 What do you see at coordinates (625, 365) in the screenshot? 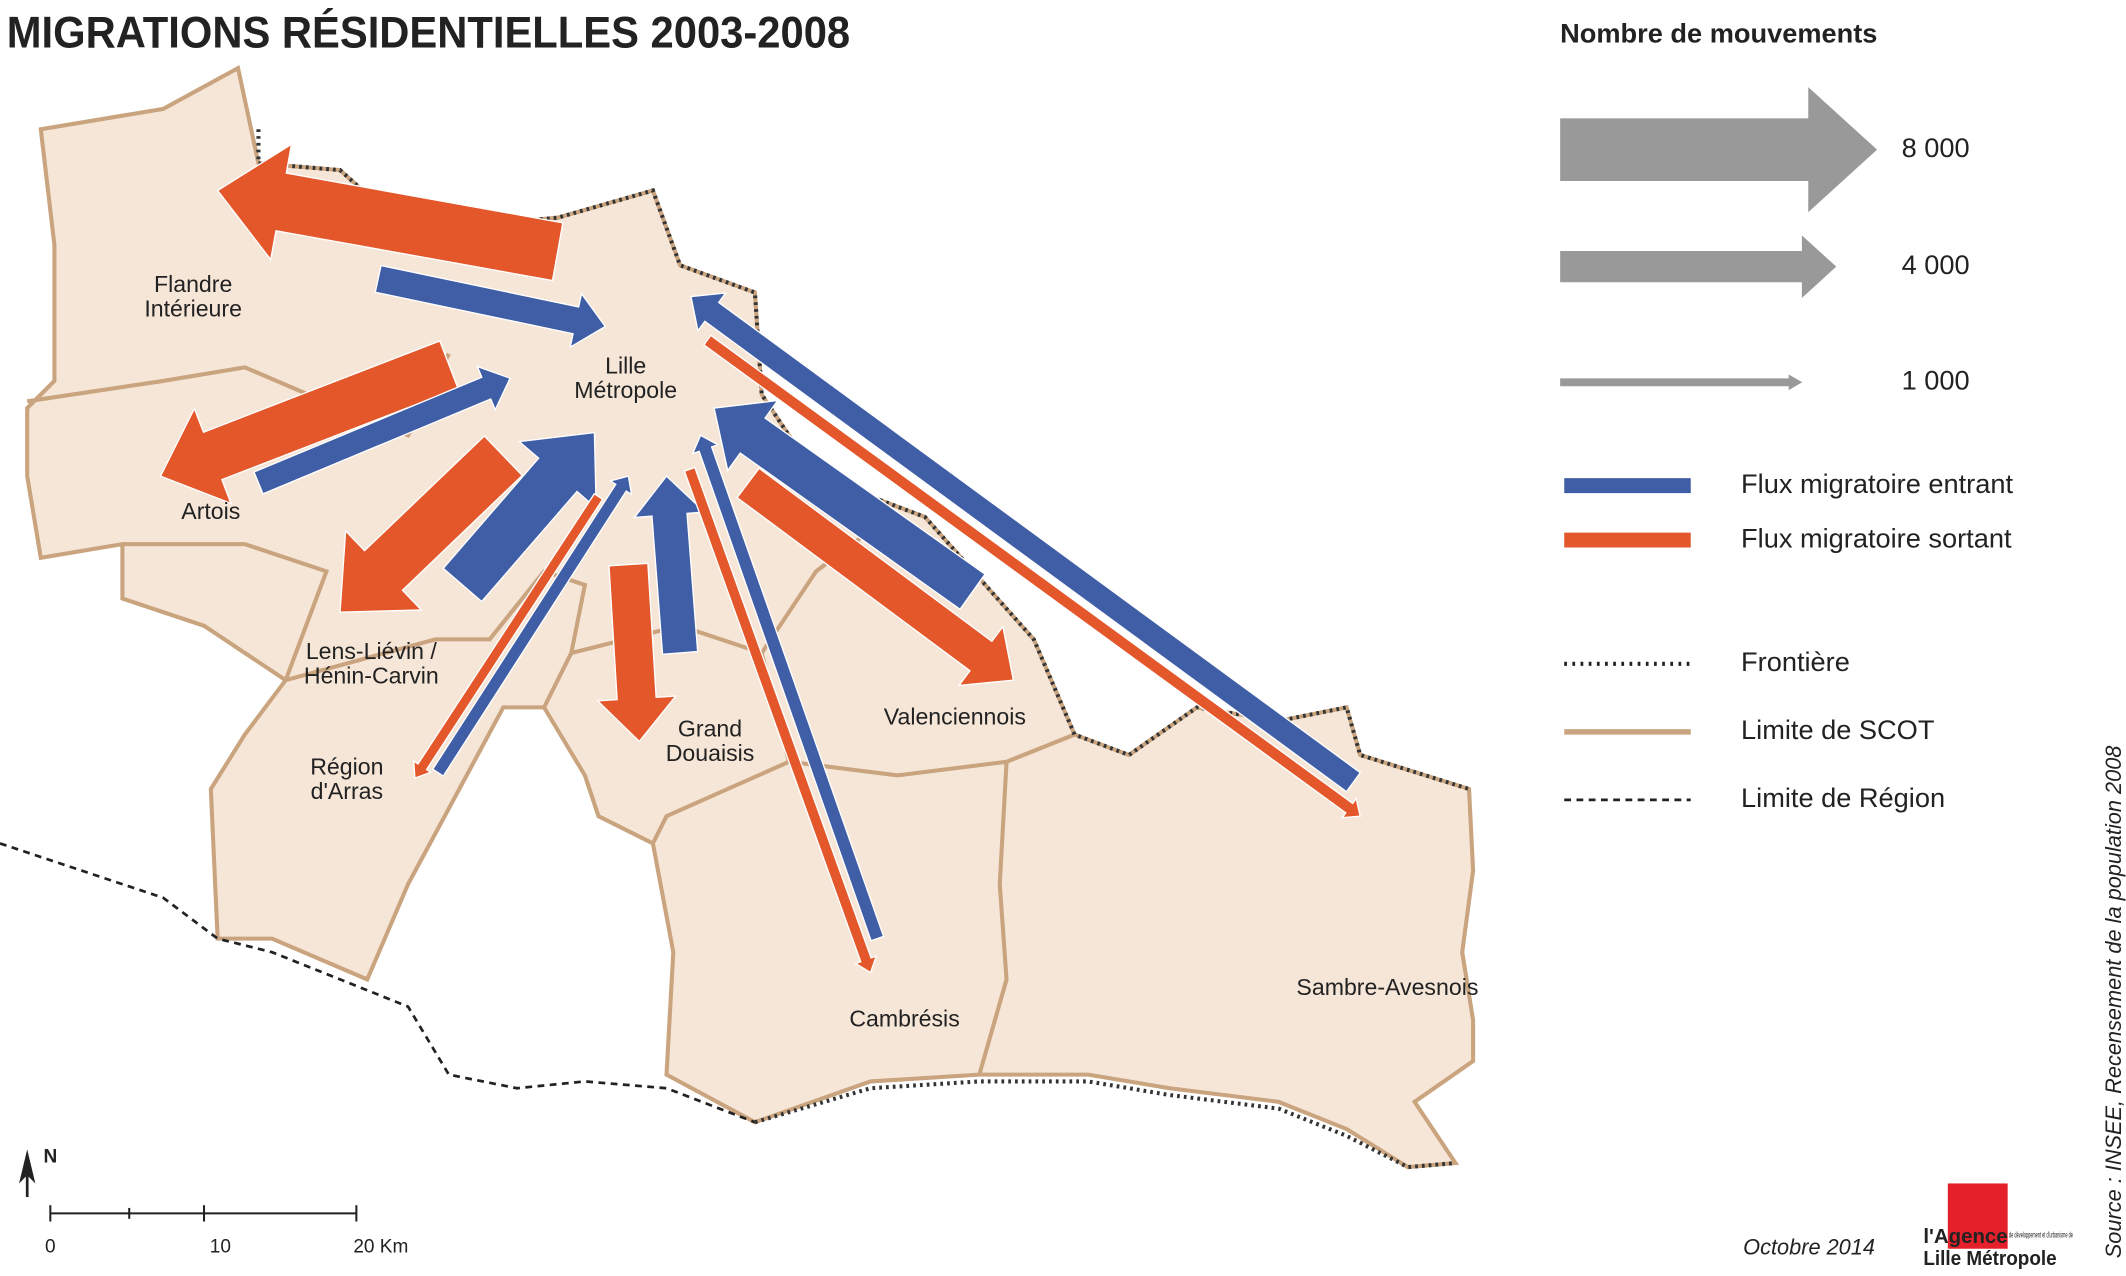
I see `hub-label: Lille` at bounding box center [625, 365].